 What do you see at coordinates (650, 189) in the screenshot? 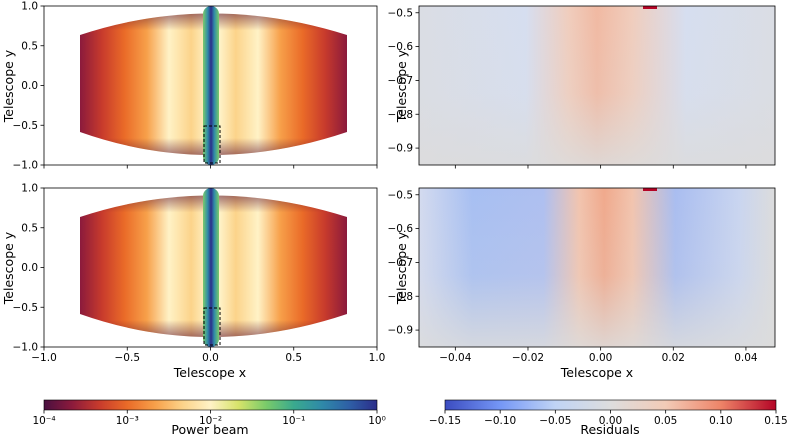
I see `residual-hot-edge-bottom` at bounding box center [650, 189].